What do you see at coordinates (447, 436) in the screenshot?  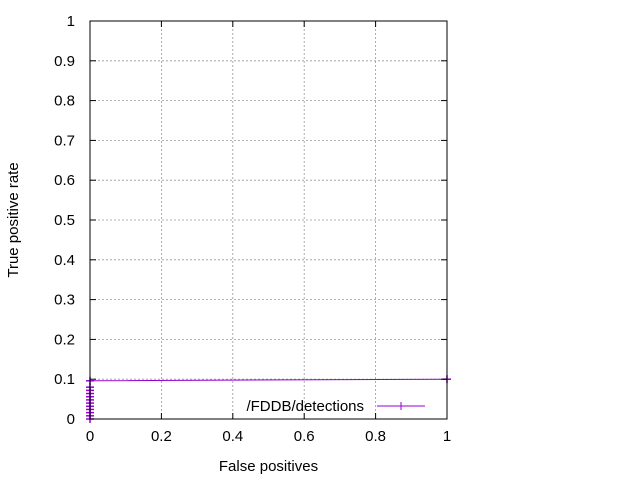 I see `x-tick-label: 1` at bounding box center [447, 436].